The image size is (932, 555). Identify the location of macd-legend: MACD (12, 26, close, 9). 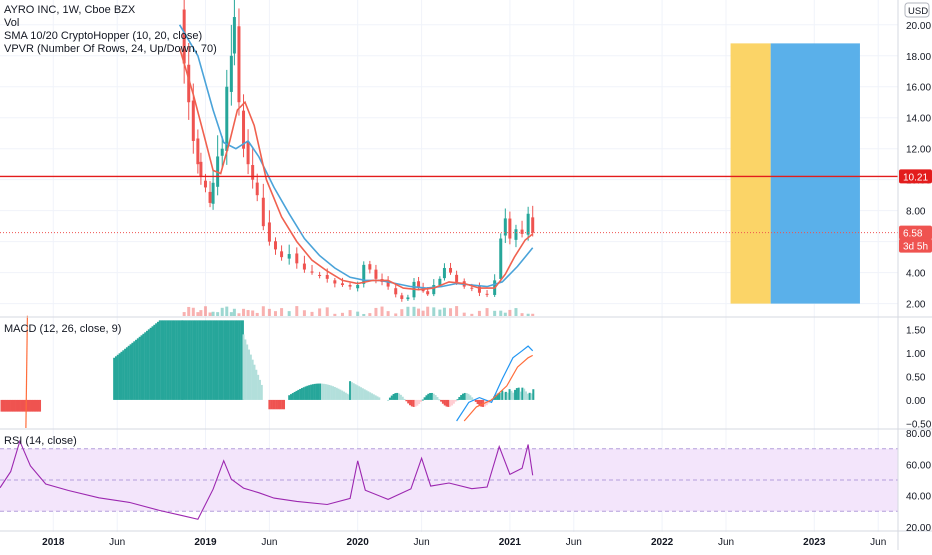
(63, 329).